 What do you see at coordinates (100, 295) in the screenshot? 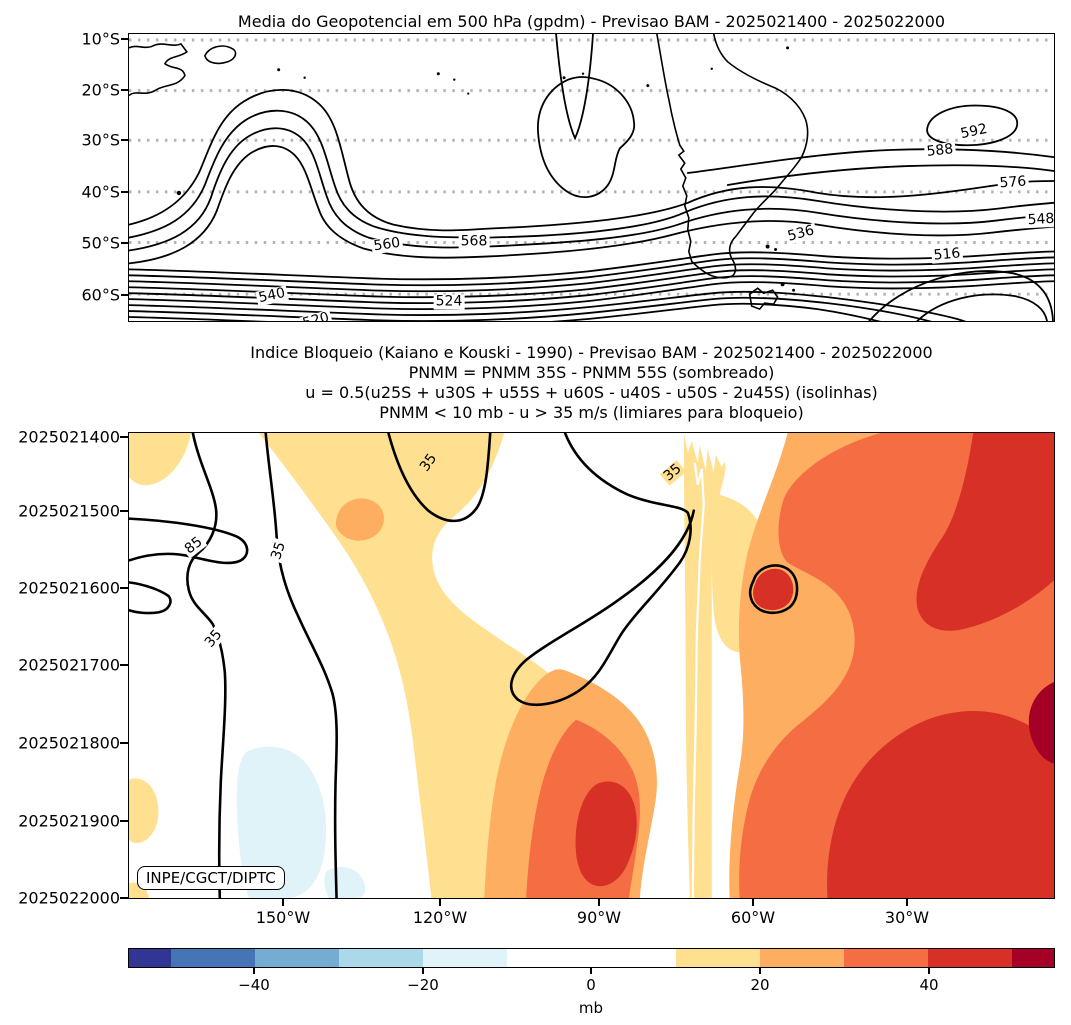
I see `top-ytick-60s: 60°S` at bounding box center [100, 295].